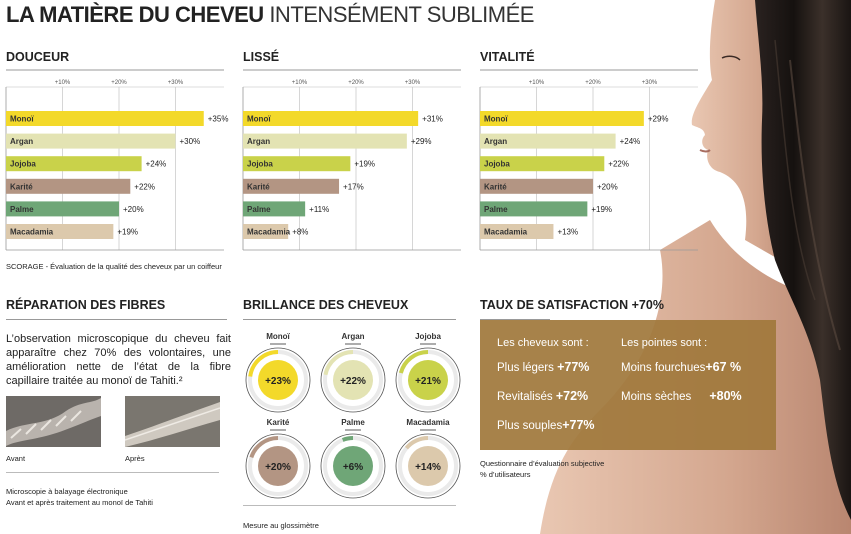  Describe the element at coordinates (190, 141) in the screenshot. I see `bar-value-label: +30%` at that location.